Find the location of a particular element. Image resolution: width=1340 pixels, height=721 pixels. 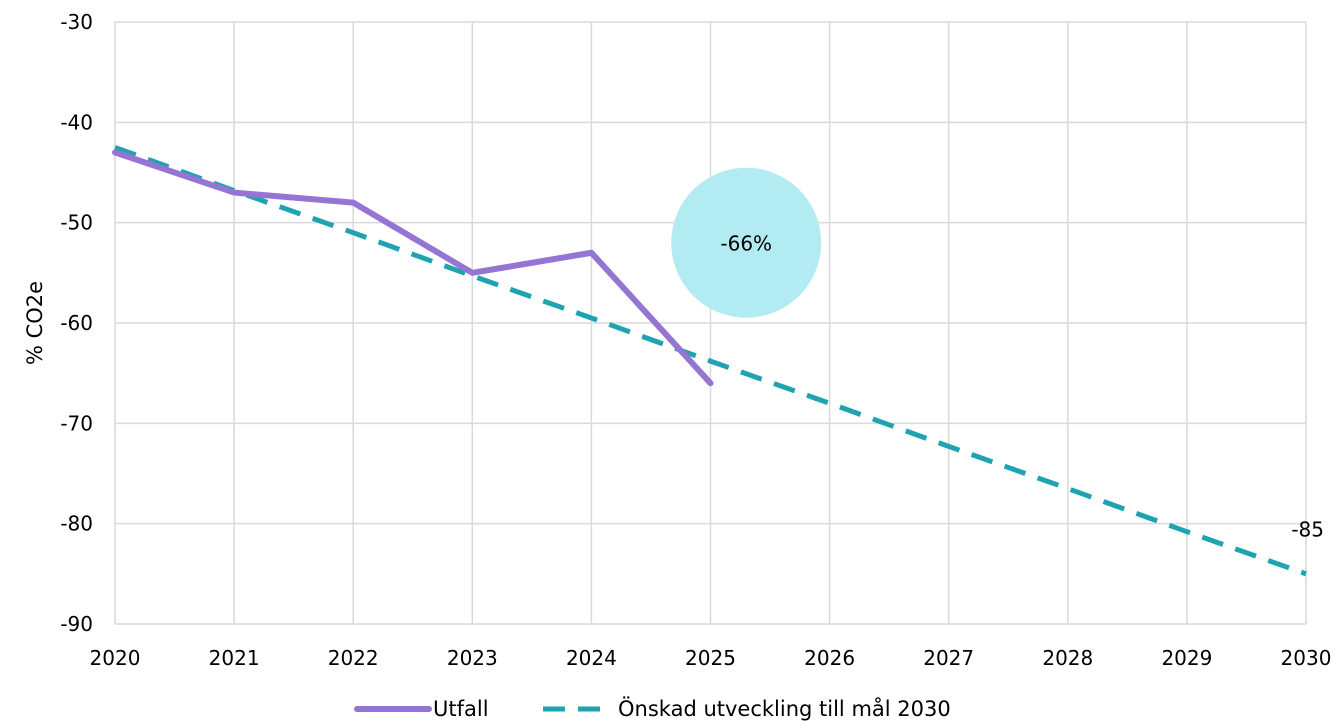

y-tick-label: -60 is located at coordinates (76, 323).